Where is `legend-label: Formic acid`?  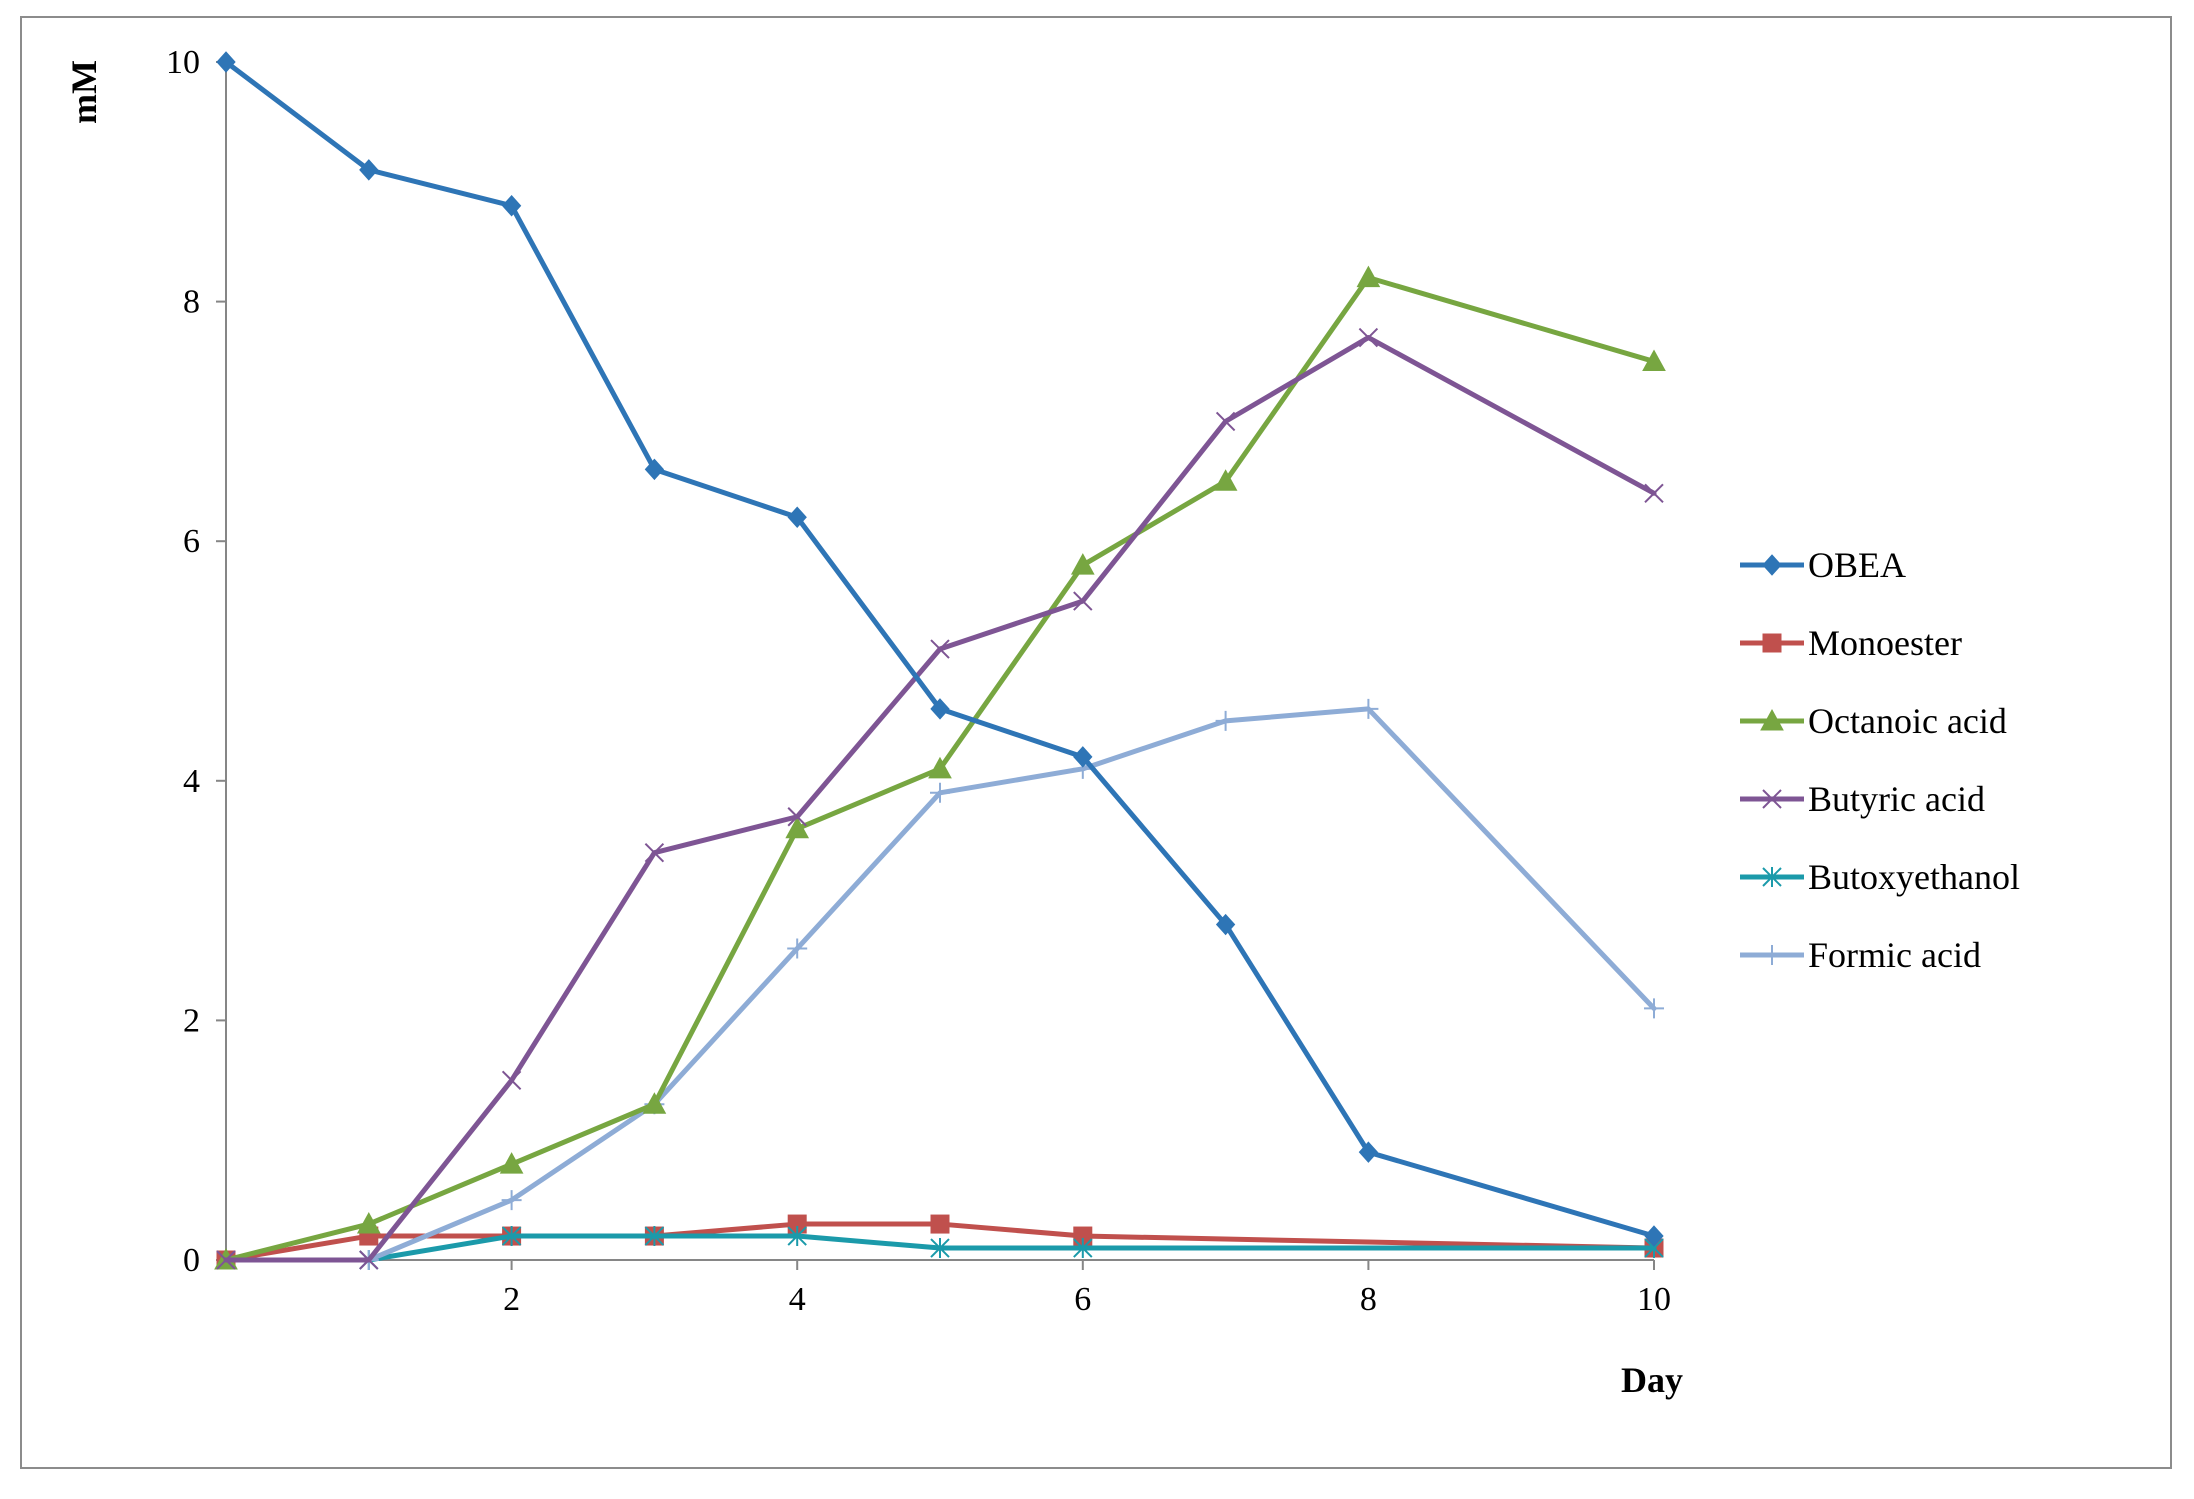 legend-label: Formic acid is located at coordinates (1894, 955).